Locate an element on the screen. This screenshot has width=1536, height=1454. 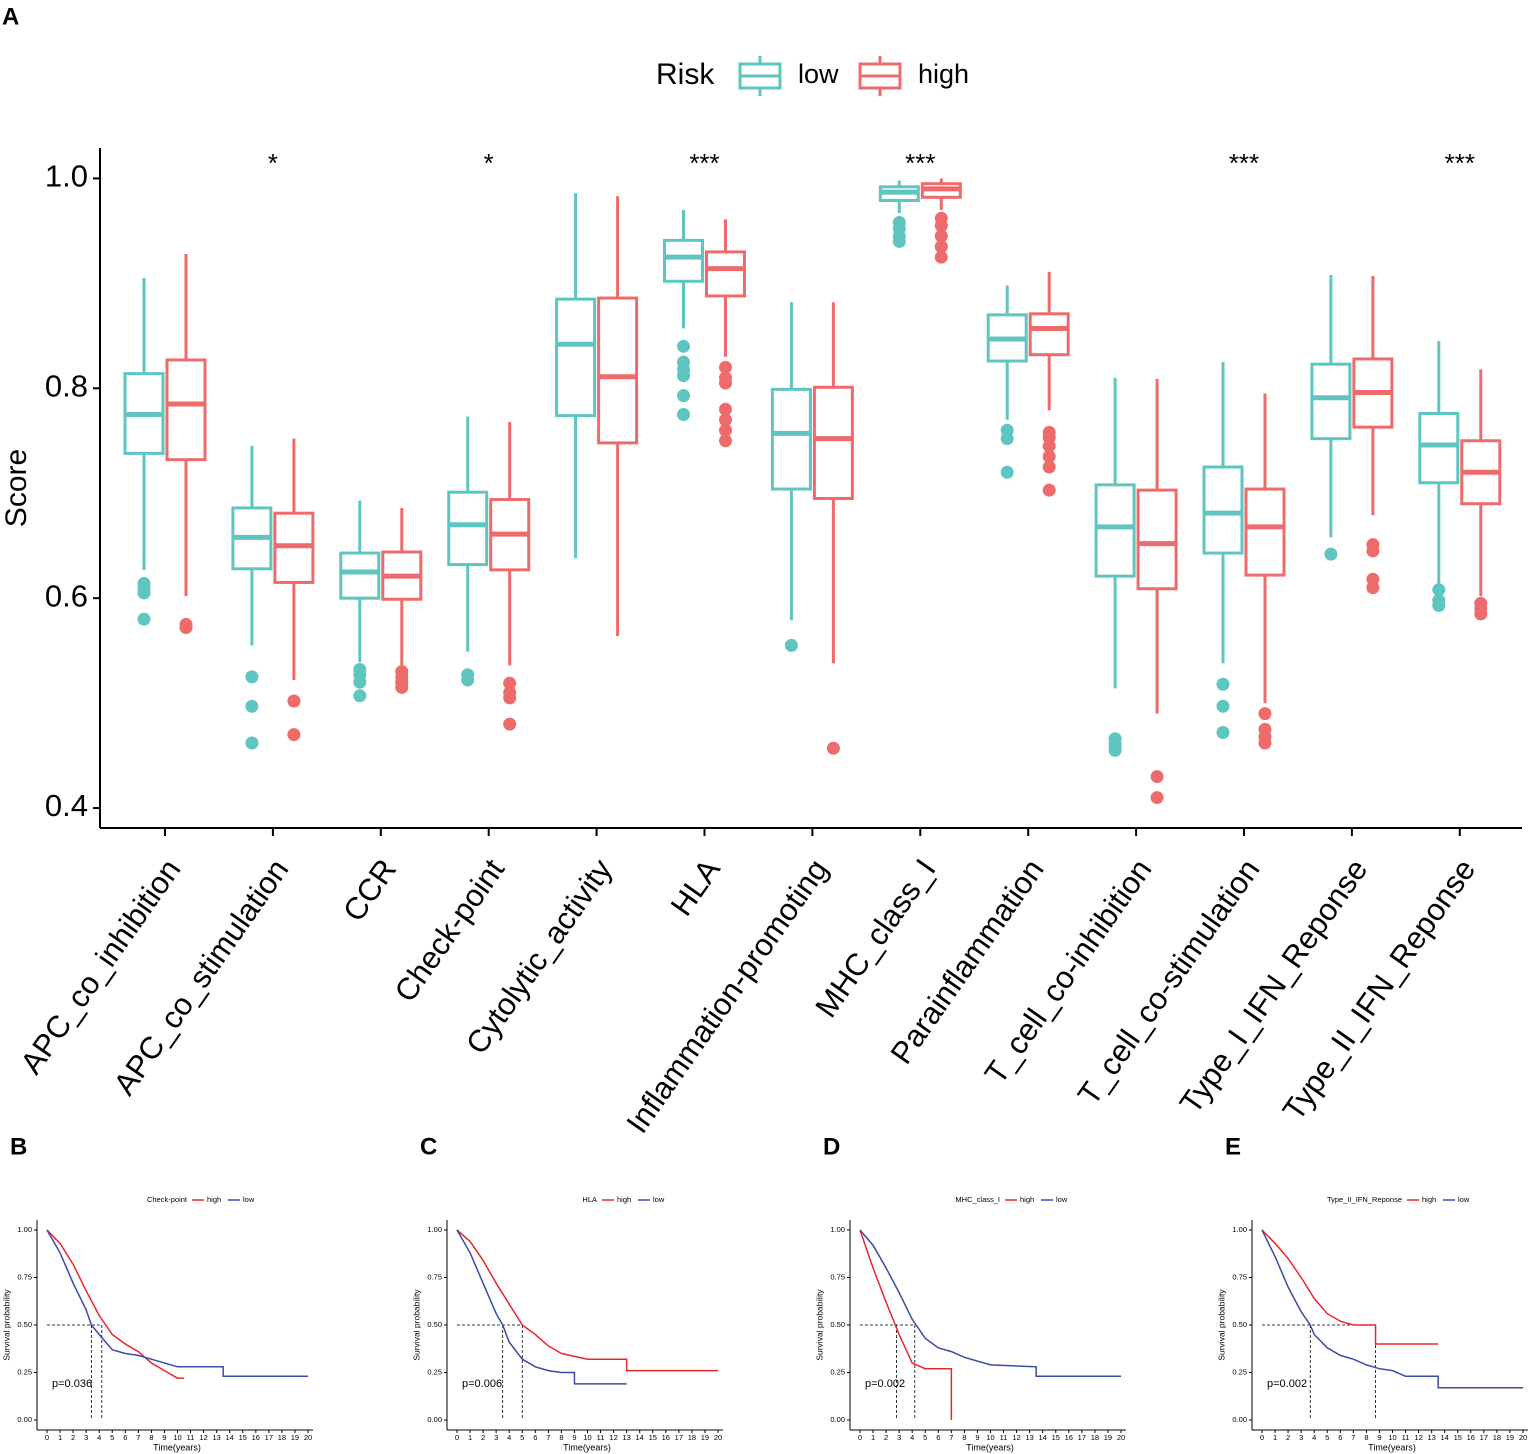
x-tick-label: 7 is located at coordinates (1353, 1437).